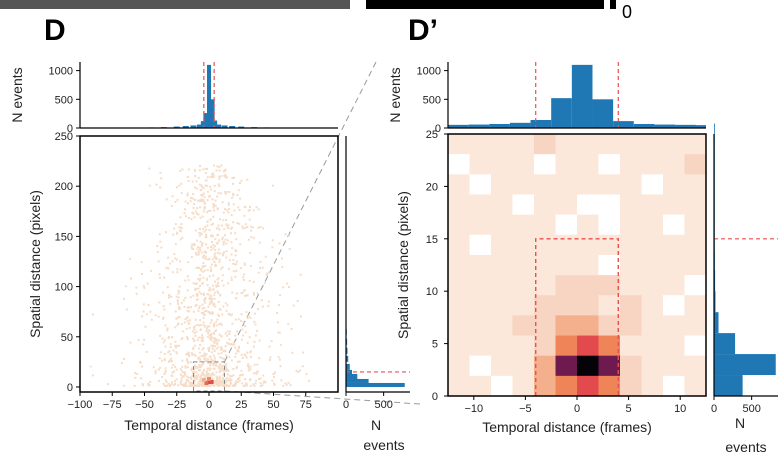  Describe the element at coordinates (144, 405) in the screenshot. I see `x-tick-label: −50` at that location.